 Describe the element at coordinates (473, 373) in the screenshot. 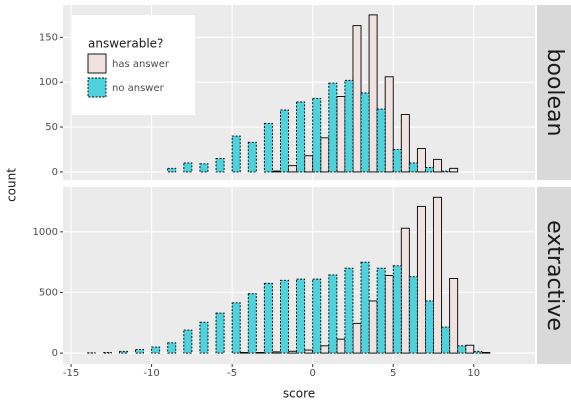

I see `x-tick-label: 10` at that location.